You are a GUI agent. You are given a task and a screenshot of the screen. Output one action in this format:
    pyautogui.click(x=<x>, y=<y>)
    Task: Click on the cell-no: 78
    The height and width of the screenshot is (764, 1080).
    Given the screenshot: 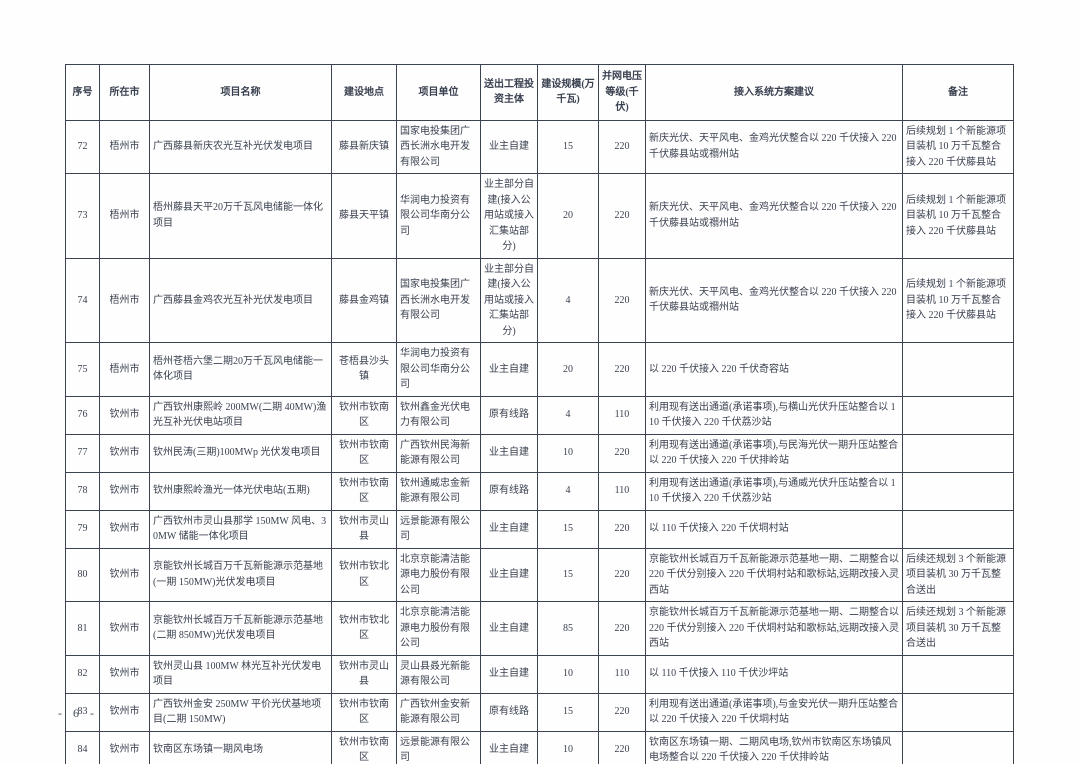 What is the action you would take?
    pyautogui.click(x=82, y=491)
    